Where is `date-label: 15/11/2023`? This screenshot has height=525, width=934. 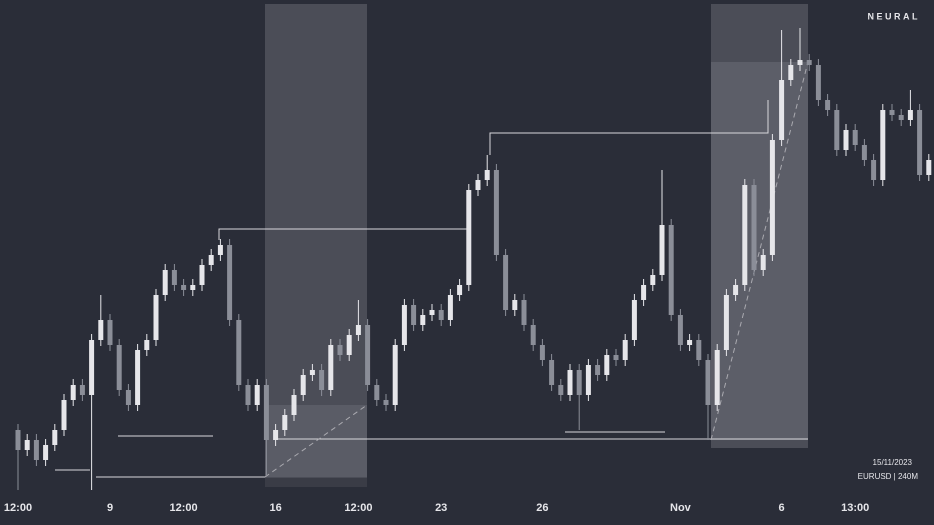 date-label: 15/11/2023 is located at coordinates (893, 462).